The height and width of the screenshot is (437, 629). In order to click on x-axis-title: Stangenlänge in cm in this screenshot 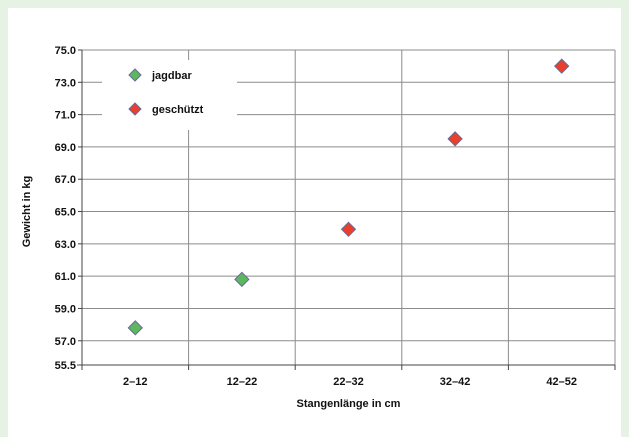, I will do `click(349, 404)`.